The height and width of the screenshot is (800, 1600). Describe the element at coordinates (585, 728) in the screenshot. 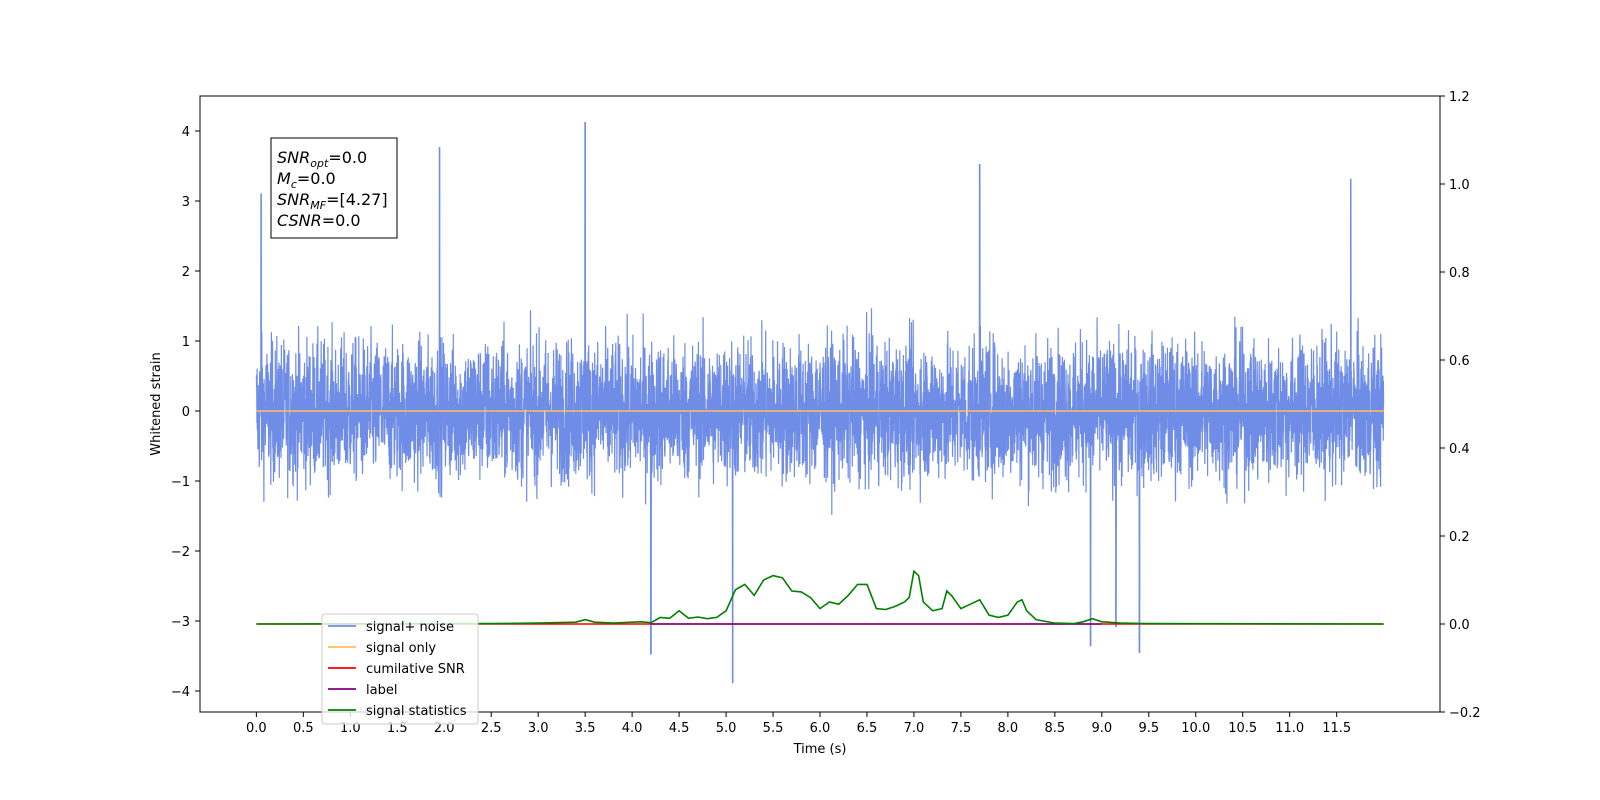

I see `x-tick-label: 3.5` at that location.